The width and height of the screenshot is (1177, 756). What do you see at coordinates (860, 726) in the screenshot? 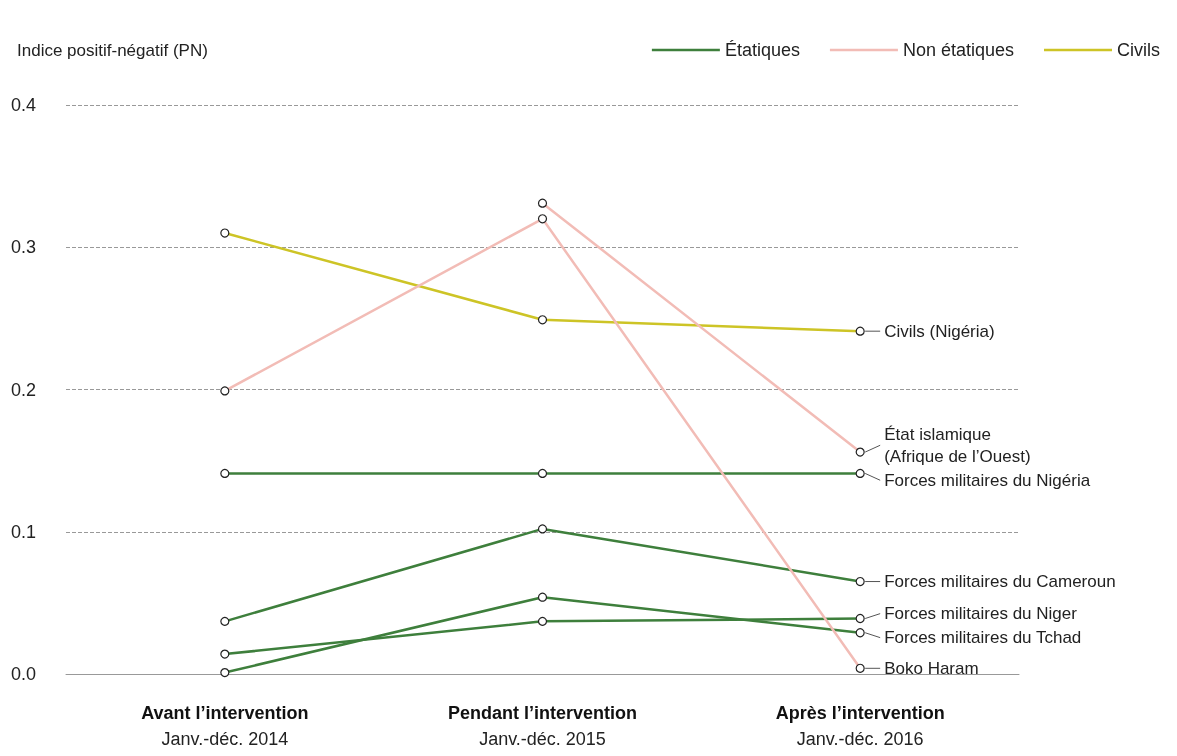
I see `x-tick-label: Après l’intervention Janv.-déc. 2016` at bounding box center [860, 726].